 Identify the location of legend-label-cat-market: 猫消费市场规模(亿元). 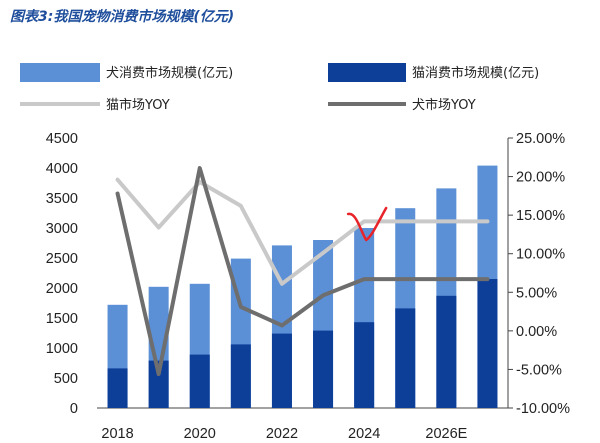
(475, 73).